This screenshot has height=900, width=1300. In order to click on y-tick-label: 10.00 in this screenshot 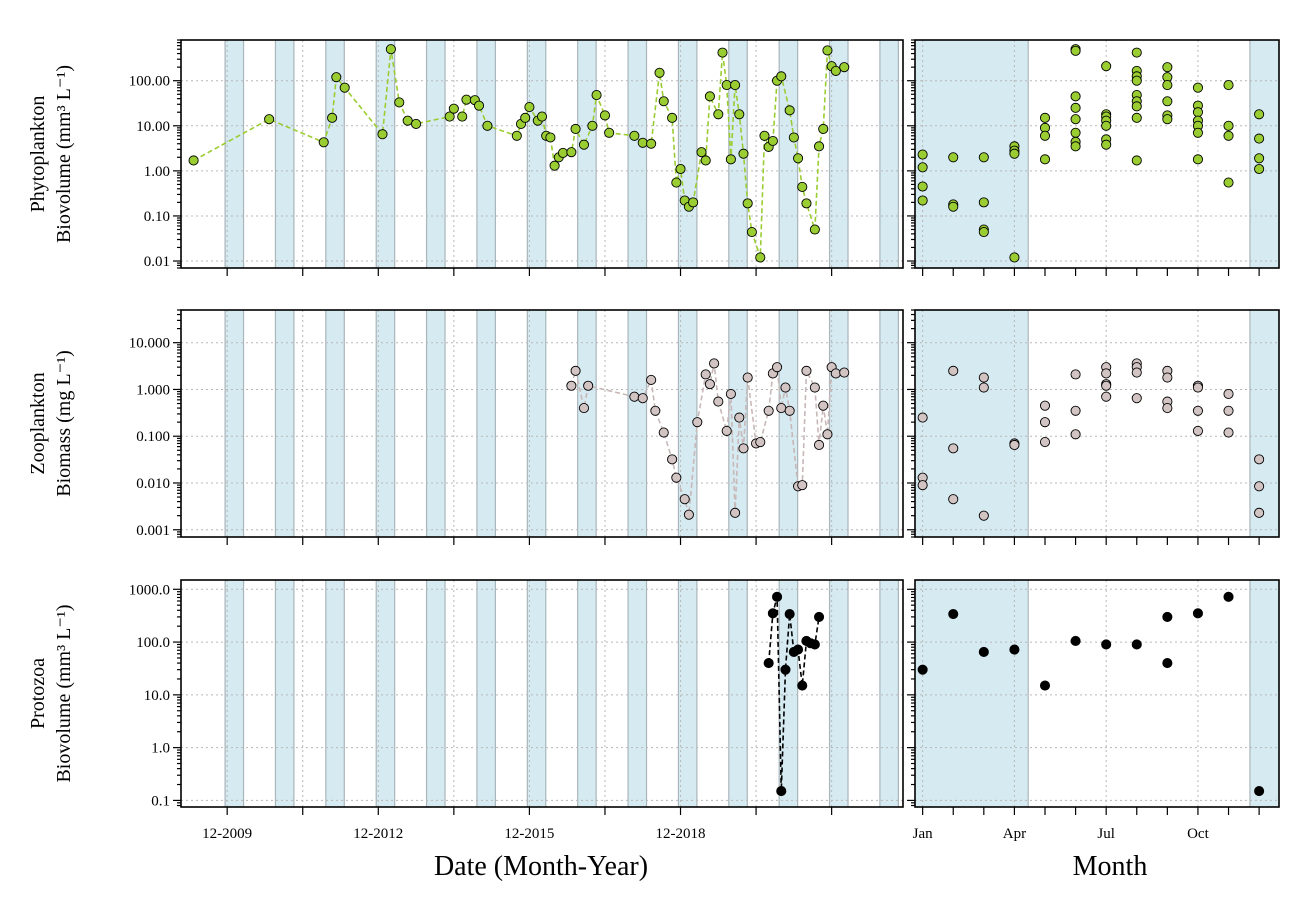, I will do `click(153, 127)`.